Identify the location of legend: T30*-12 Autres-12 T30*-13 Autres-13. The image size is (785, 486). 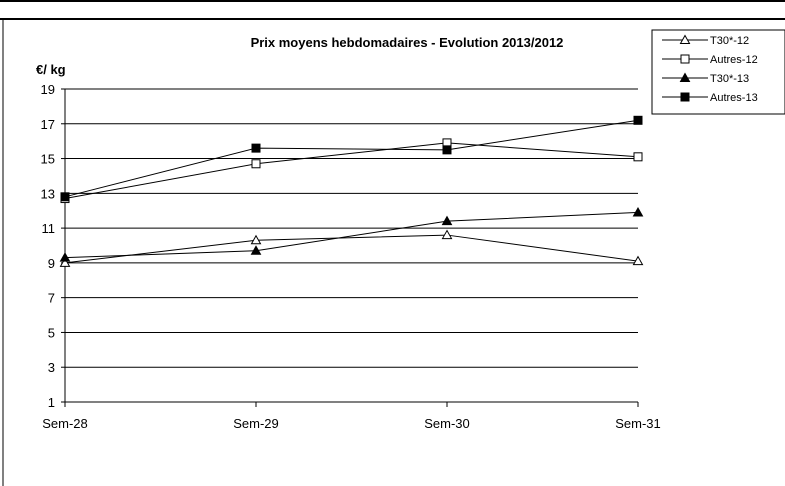
(718, 72).